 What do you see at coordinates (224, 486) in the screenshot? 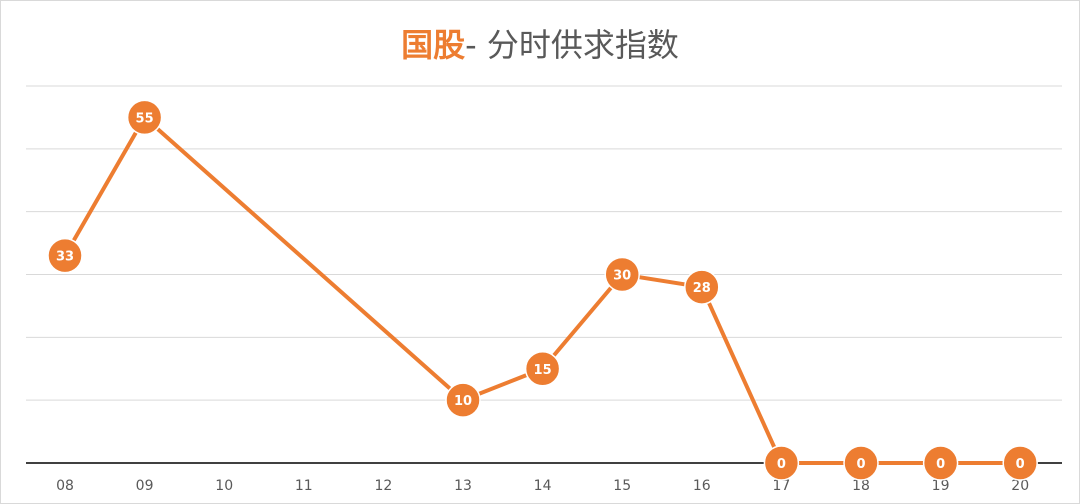
I see `x-tick-label: 10` at bounding box center [224, 486].